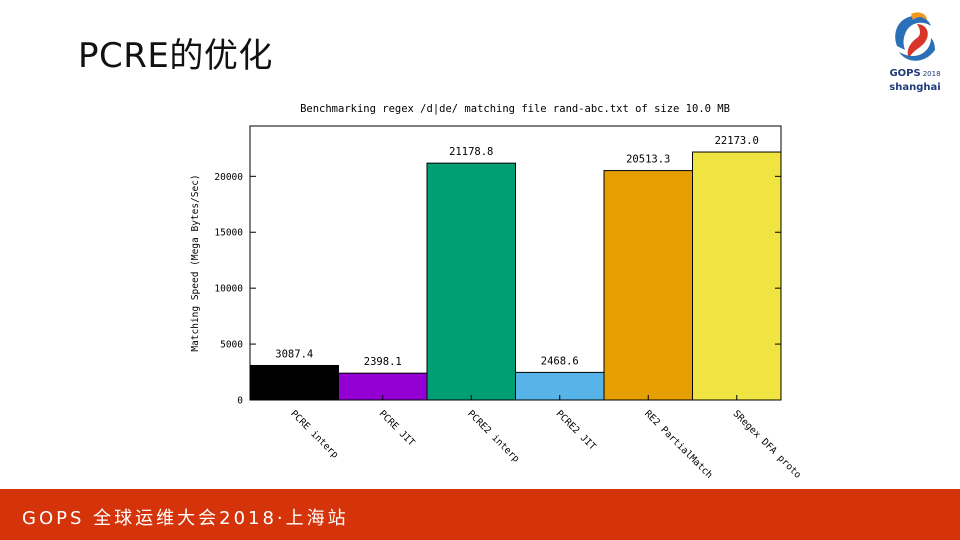  Describe the element at coordinates (915, 87) in the screenshot. I see `logo-city: shanghai` at that location.